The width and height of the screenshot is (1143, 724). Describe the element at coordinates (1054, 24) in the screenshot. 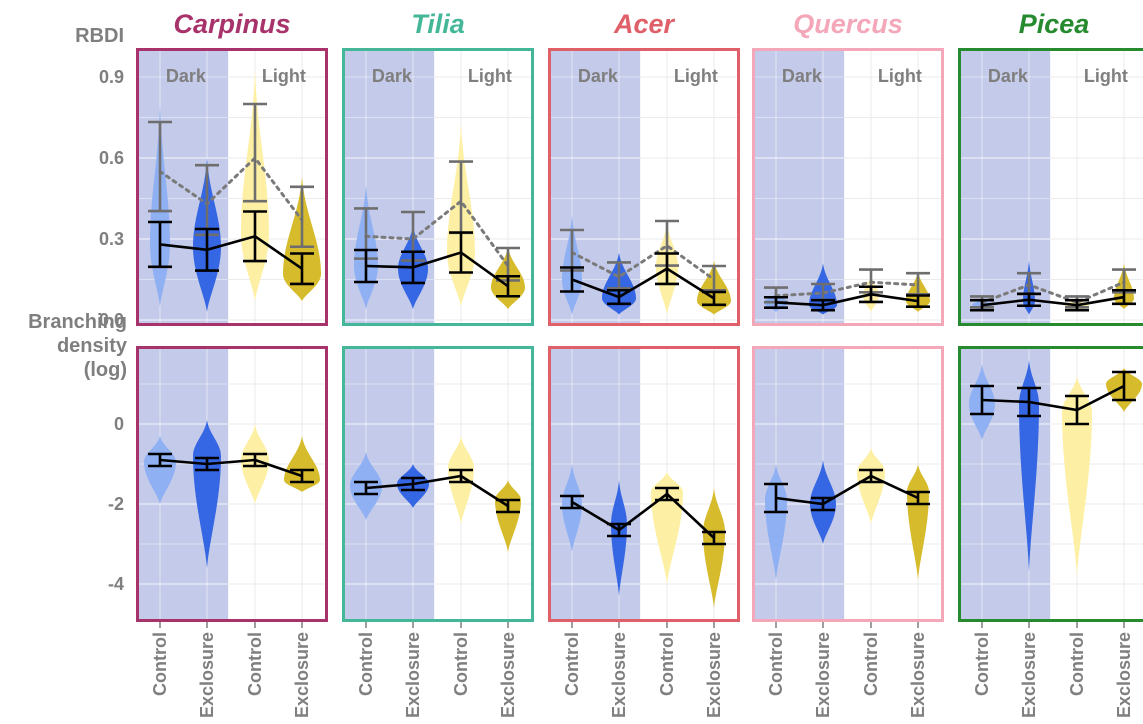

I see `species-title-picea: Picea` at that location.